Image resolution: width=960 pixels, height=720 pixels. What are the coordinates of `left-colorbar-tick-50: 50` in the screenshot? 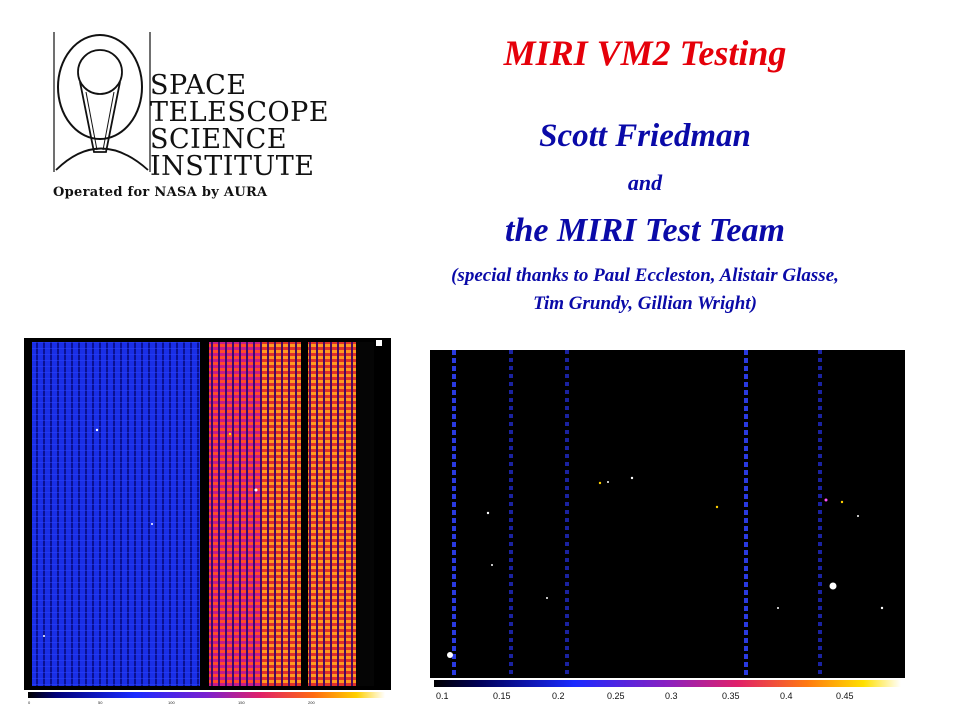 It's located at (100, 702).